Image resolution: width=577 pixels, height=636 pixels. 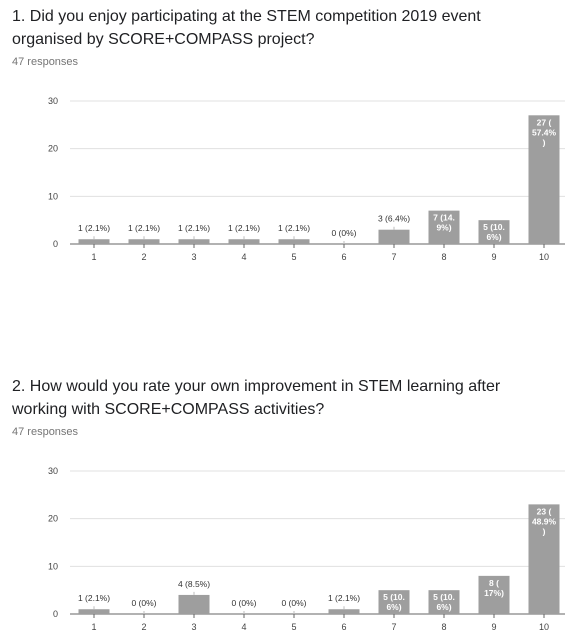 I want to click on question-2-title-line2: working with SCORE+COMPASS activities?, so click(x=168, y=409).